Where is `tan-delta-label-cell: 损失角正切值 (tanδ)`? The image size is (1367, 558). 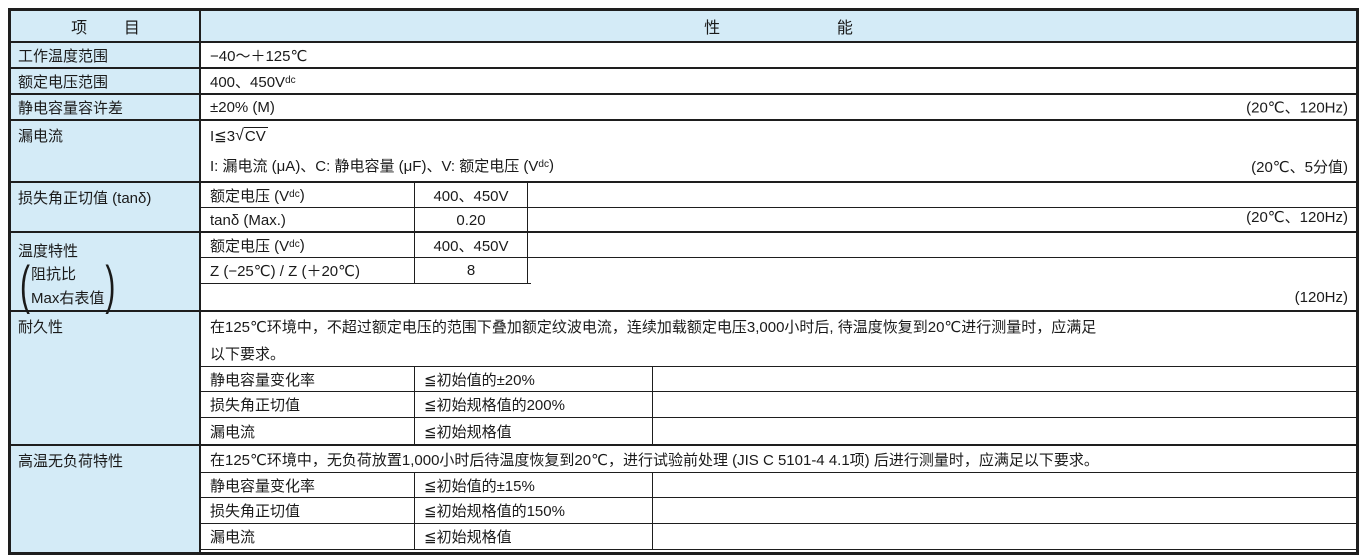
tan-delta-label-cell: 损失角正切值 (tanδ) is located at coordinates (106, 207).